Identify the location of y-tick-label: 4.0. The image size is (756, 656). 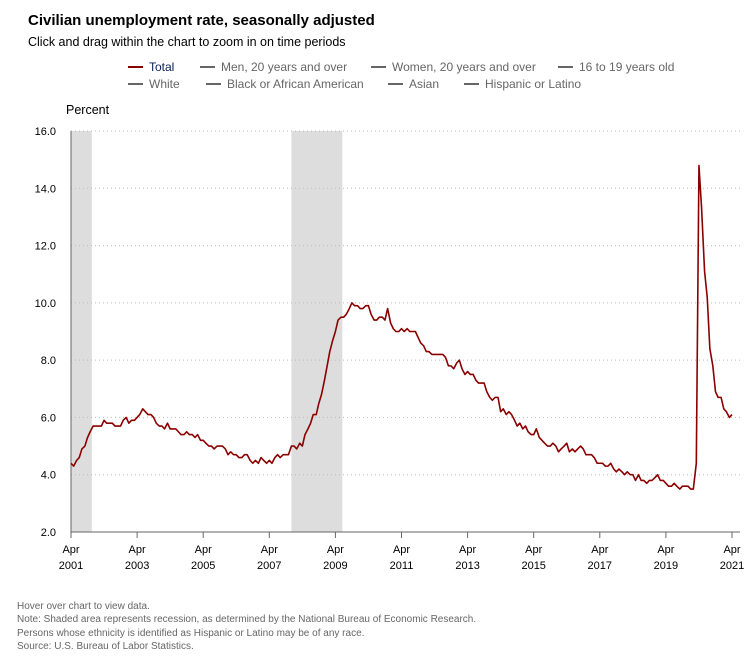
(48, 476).